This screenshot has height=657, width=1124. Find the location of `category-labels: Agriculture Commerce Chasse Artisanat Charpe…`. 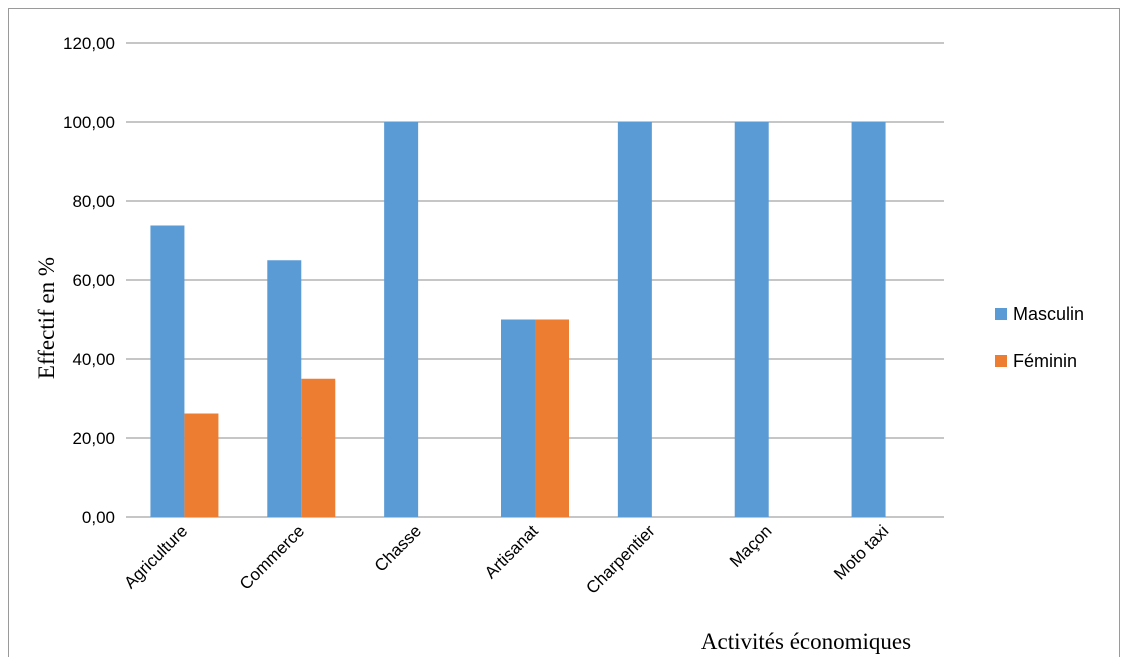

category-labels: Agriculture Commerce Chasse Artisanat Charpe… is located at coordinates (506, 559).